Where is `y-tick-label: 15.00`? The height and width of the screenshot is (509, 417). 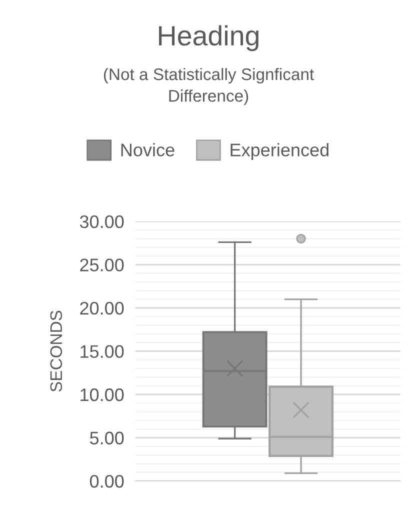 y-tick-label: 15.00 is located at coordinates (102, 351).